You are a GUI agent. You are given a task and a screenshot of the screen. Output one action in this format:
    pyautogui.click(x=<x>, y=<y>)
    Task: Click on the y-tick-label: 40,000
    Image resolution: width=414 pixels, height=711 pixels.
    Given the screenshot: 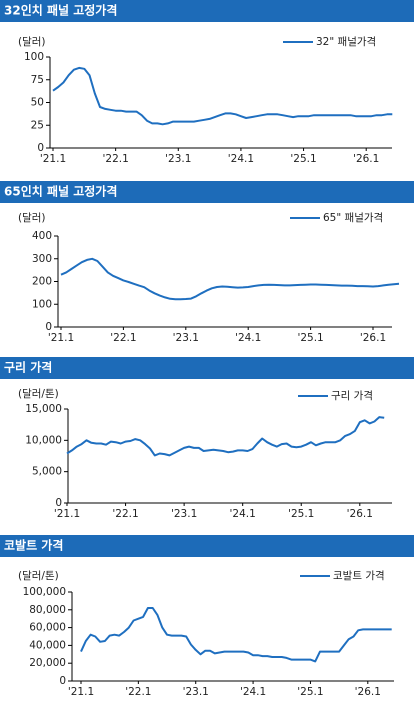 What is the action you would take?
    pyautogui.click(x=47, y=645)
    